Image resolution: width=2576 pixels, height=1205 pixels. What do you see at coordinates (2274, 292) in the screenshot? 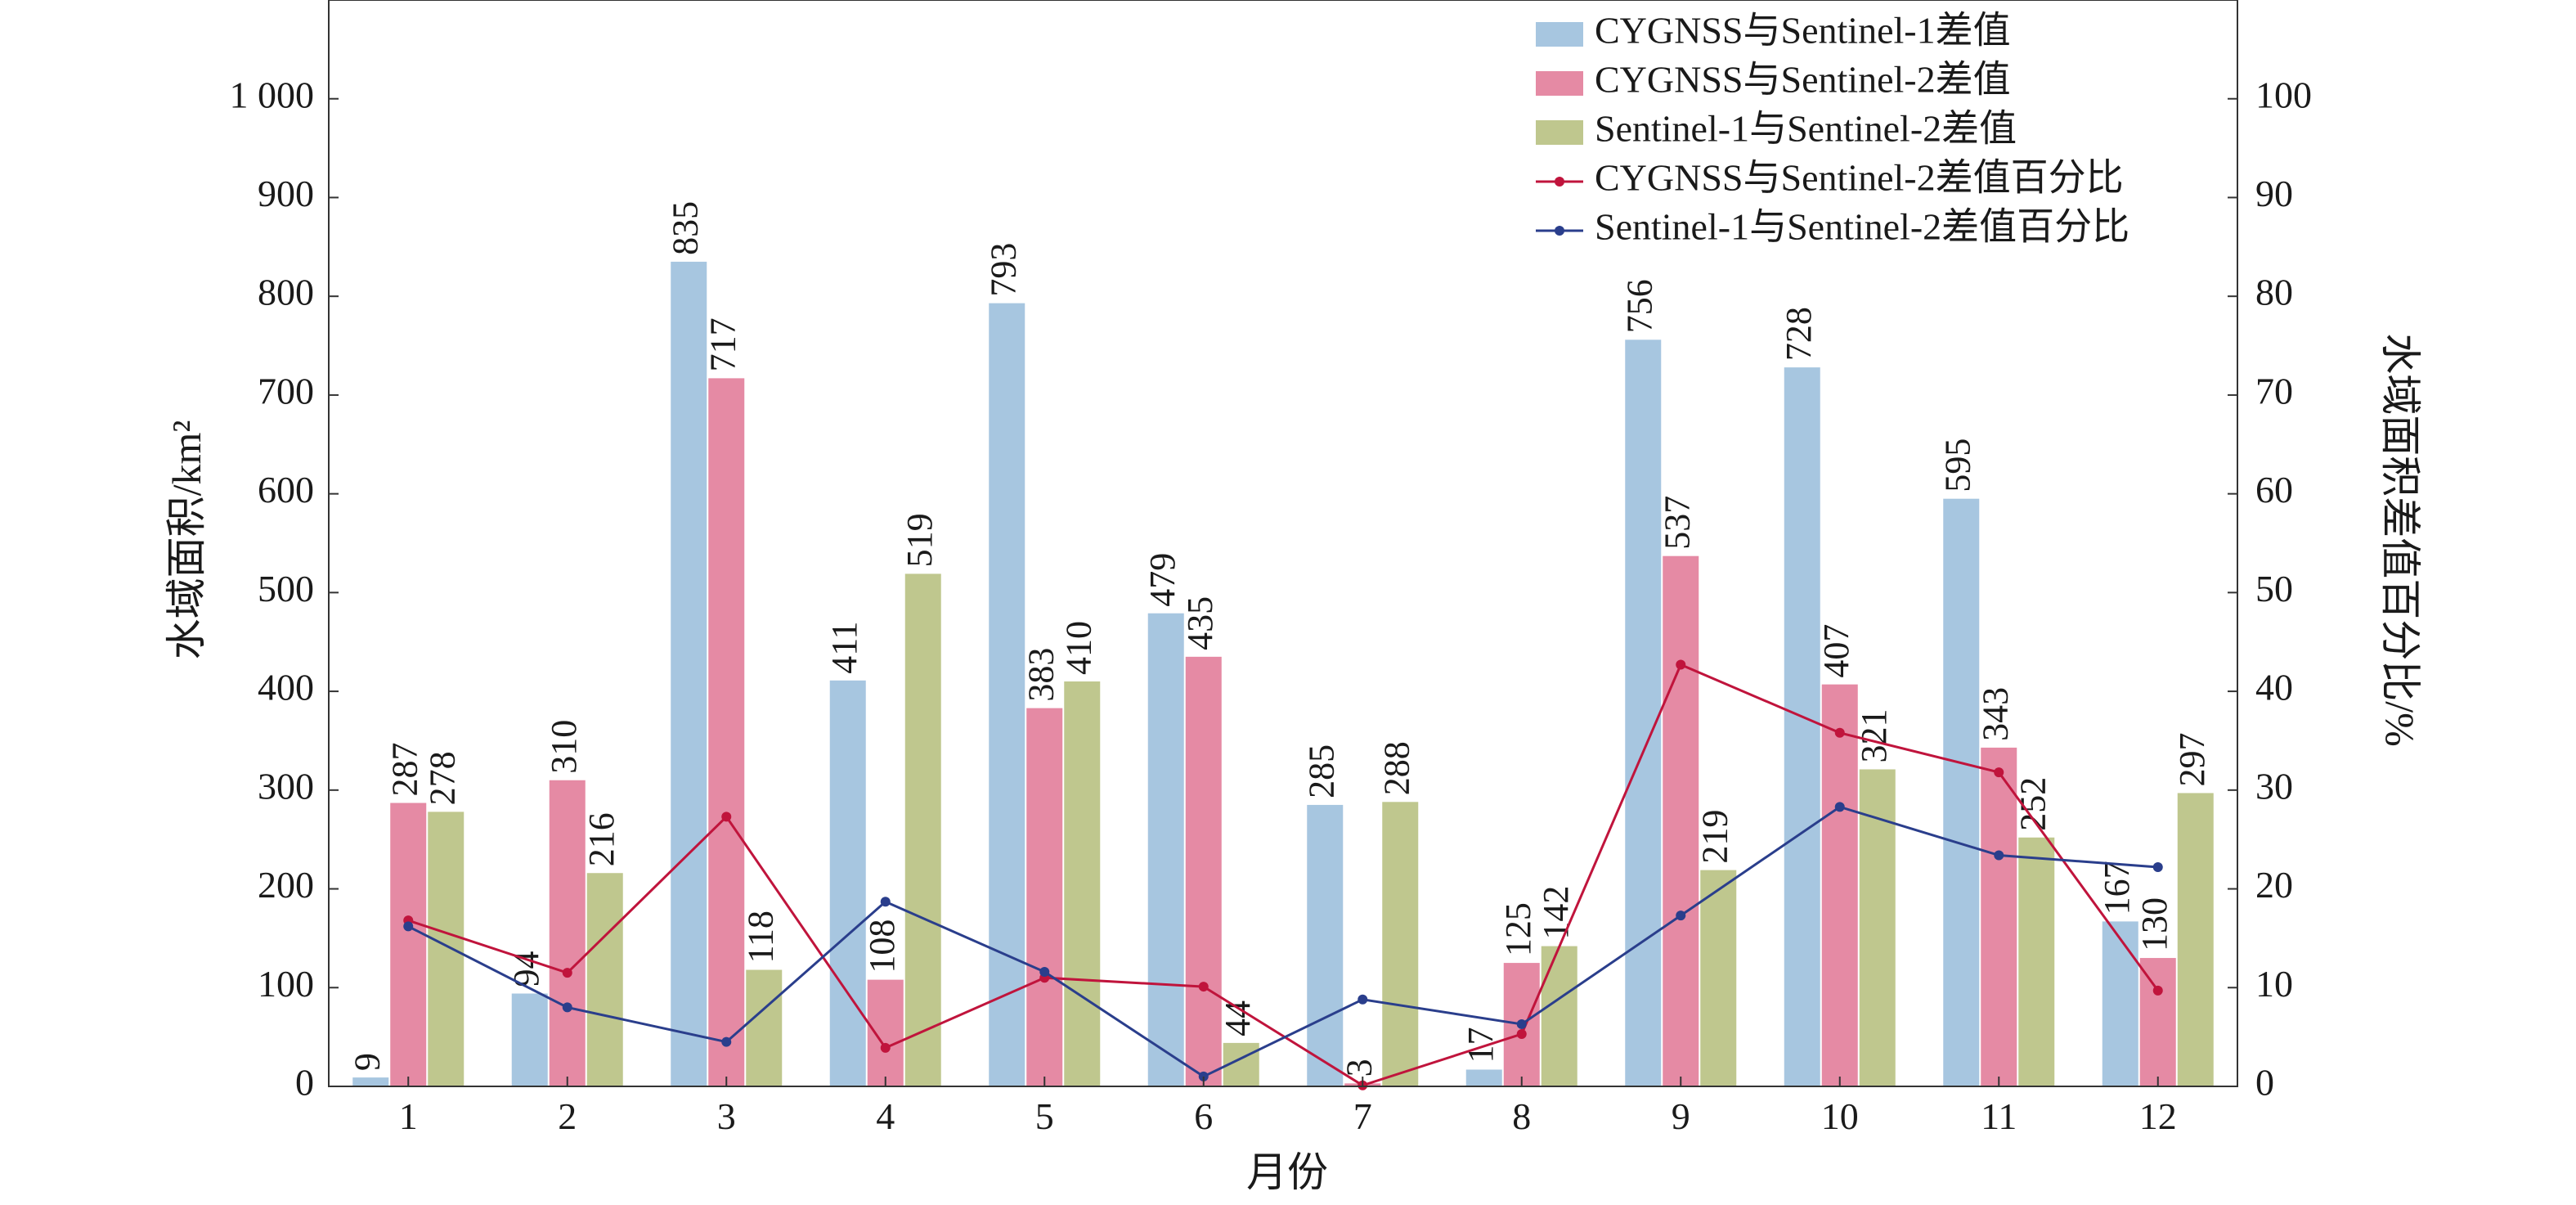
I see `y-right-tick-label: 80` at bounding box center [2274, 292].